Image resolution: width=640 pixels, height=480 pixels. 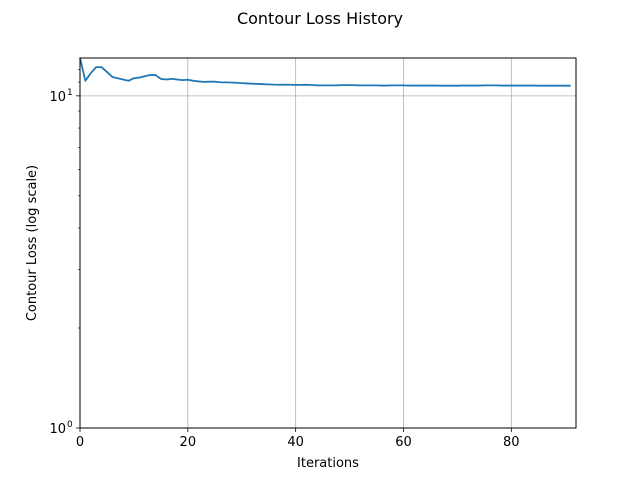 I want to click on x-tick-label: 80, so click(x=511, y=442).